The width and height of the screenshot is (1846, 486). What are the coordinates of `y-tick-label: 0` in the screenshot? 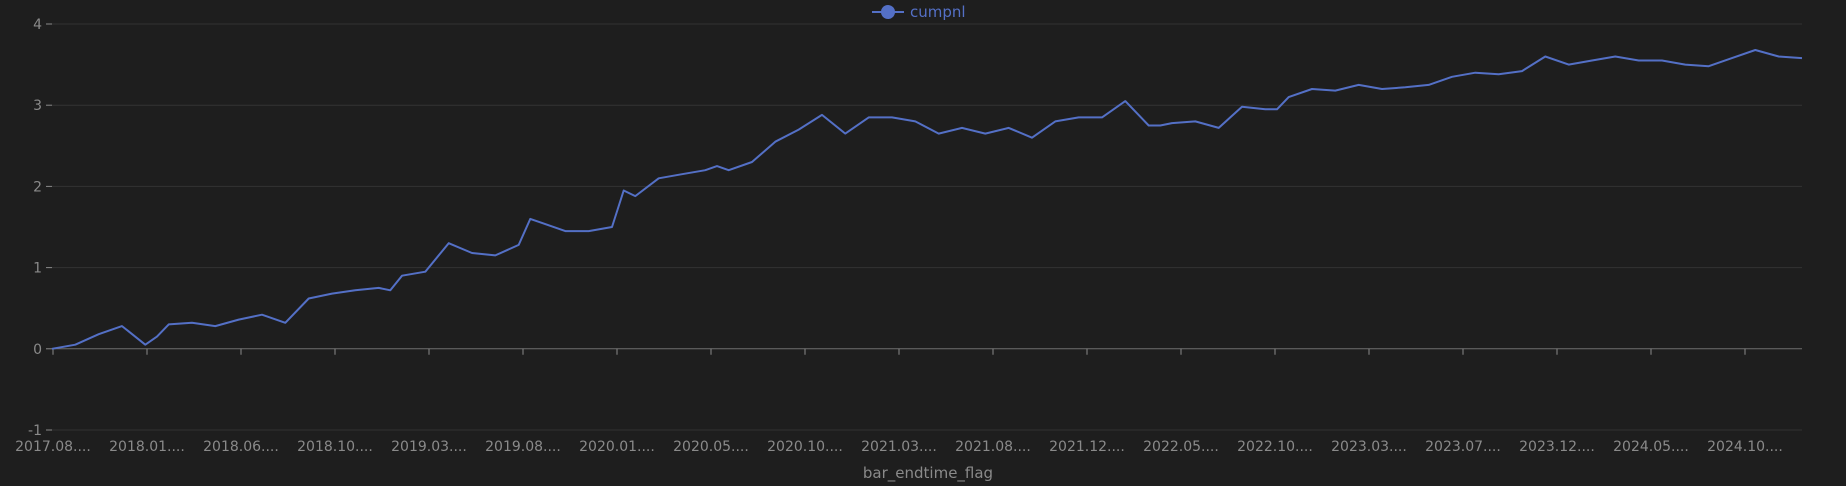 It's located at (37, 350).